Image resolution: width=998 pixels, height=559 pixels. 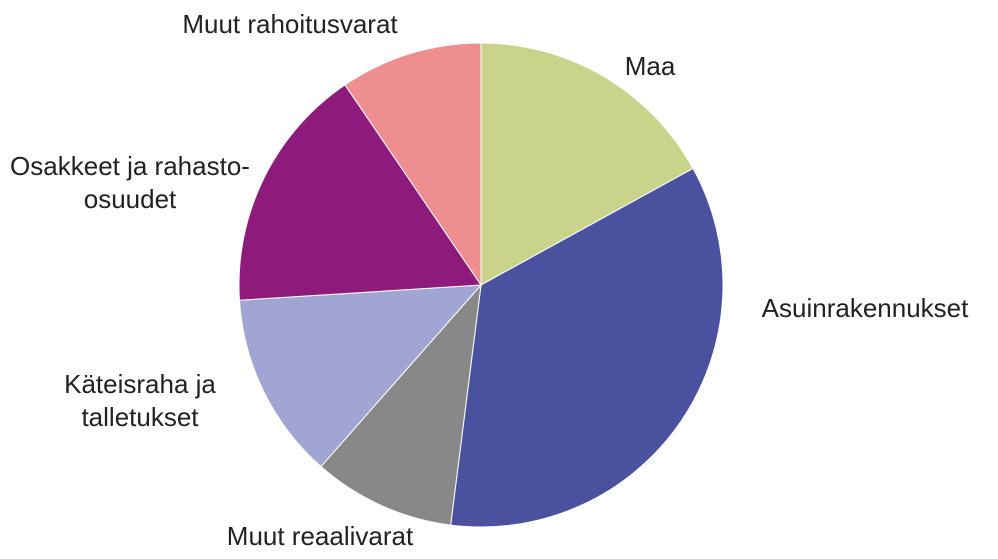 What do you see at coordinates (140, 400) in the screenshot?
I see `slice-label: Käteisraha ja talletukset` at bounding box center [140, 400].